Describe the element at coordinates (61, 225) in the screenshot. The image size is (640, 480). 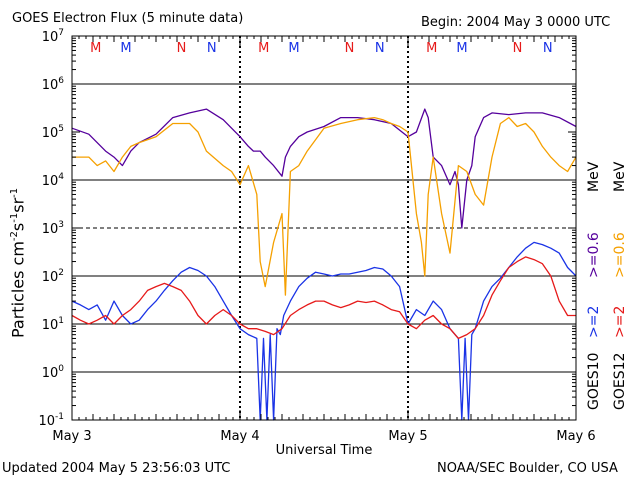
I see `y-tick-exponent: 3` at that location.